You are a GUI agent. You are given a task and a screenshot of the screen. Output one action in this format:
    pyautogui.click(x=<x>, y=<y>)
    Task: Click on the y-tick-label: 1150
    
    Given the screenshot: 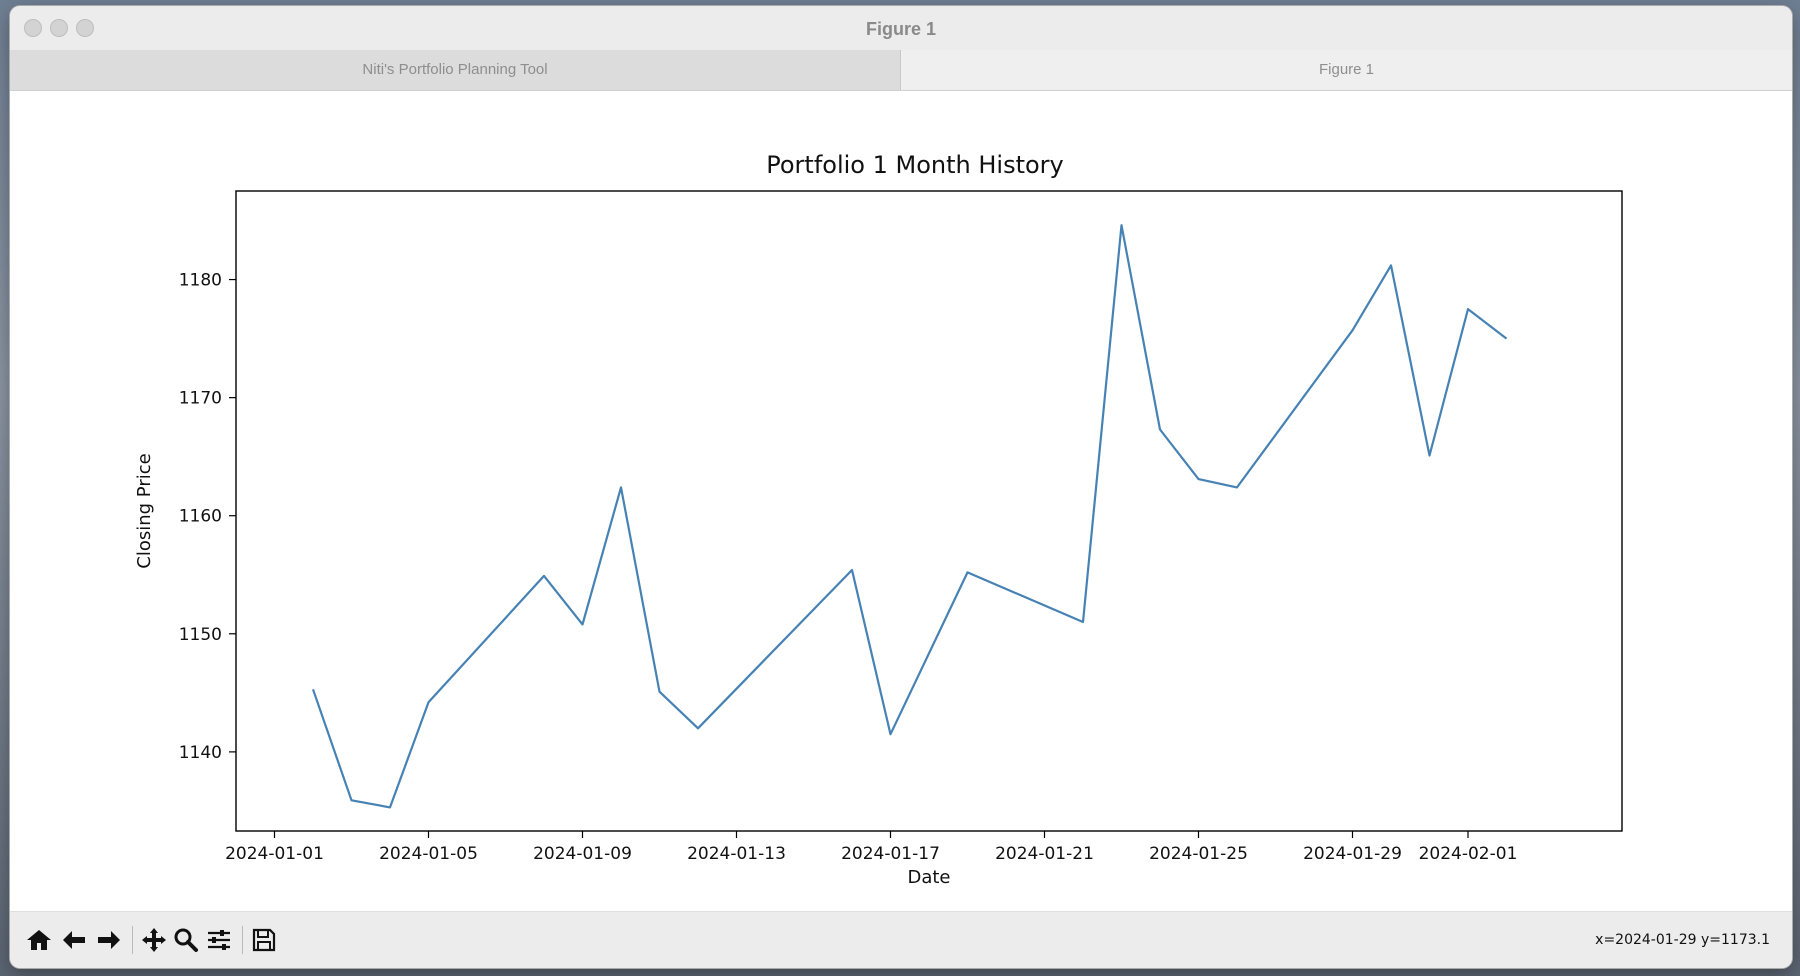 What is the action you would take?
    pyautogui.click(x=200, y=635)
    